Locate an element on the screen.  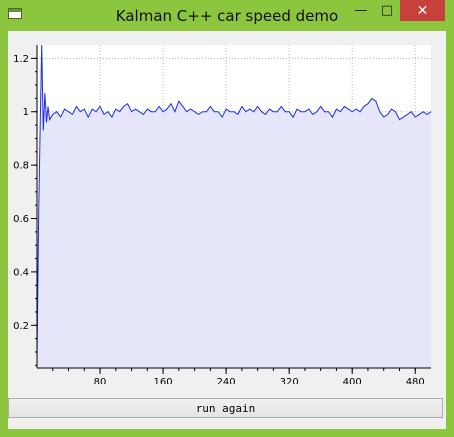
y-tick-label: 0.4 is located at coordinates (21, 272).